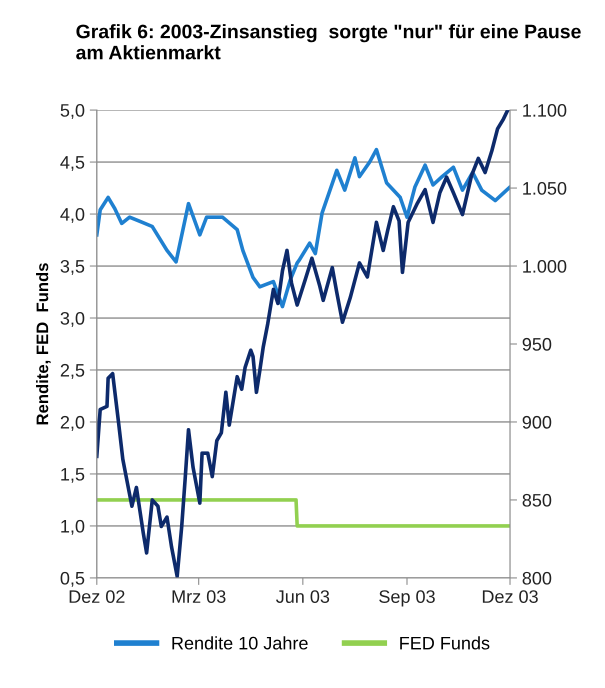 The image size is (605, 688). Describe the element at coordinates (537, 344) in the screenshot. I see `y2-tick-label: 950` at that location.